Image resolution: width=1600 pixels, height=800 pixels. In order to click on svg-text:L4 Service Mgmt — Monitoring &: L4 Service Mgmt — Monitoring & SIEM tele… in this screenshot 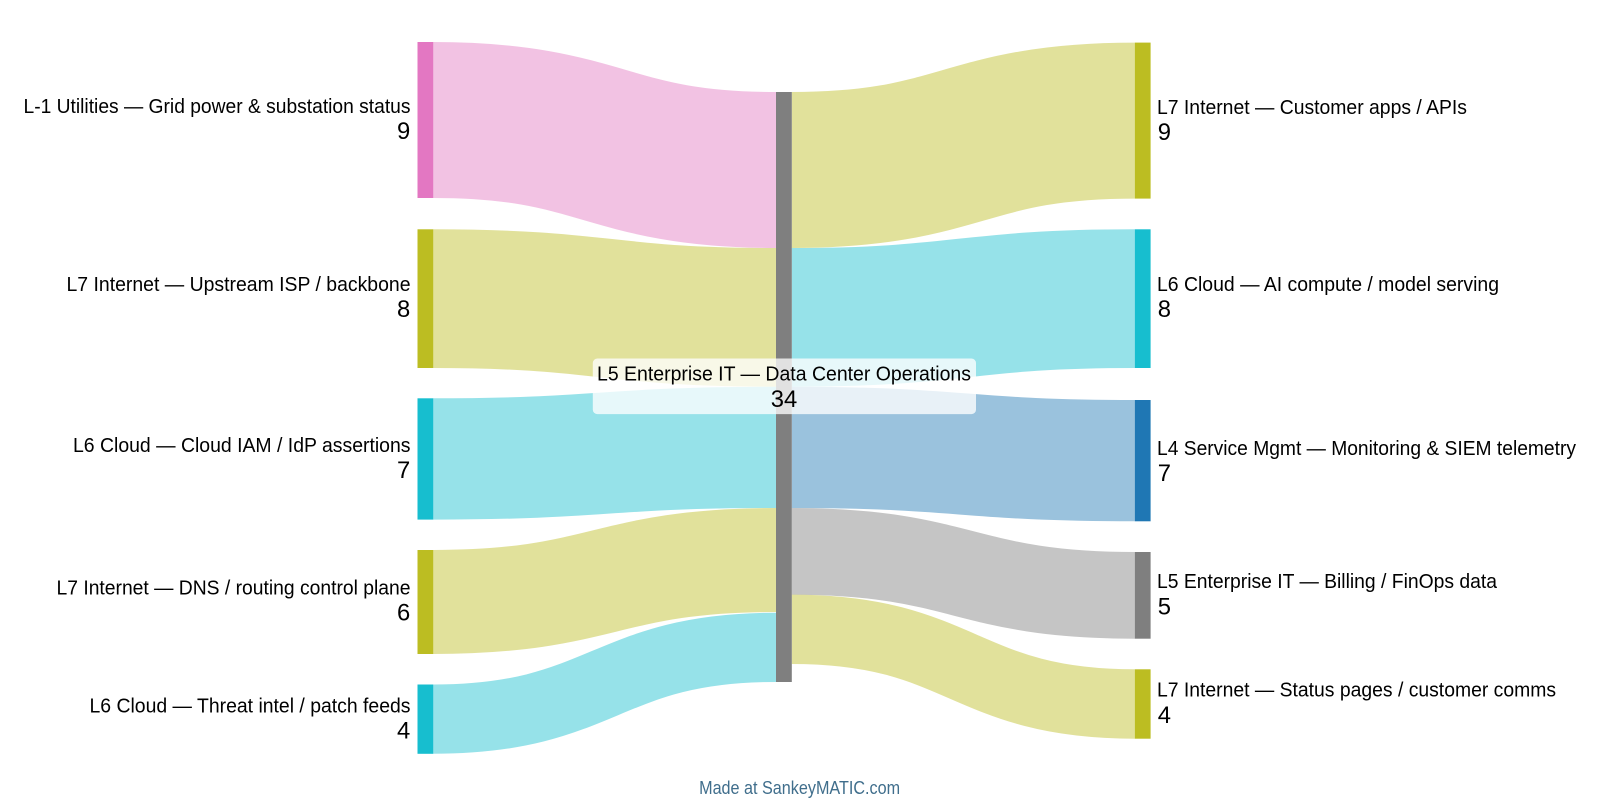, I will do `click(1367, 449)`.